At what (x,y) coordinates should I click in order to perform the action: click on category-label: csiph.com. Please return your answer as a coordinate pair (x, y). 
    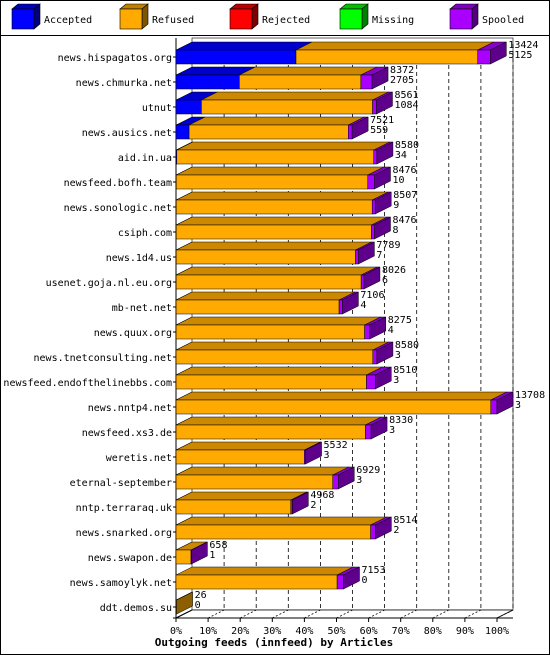
    Looking at the image, I should click on (145, 233).